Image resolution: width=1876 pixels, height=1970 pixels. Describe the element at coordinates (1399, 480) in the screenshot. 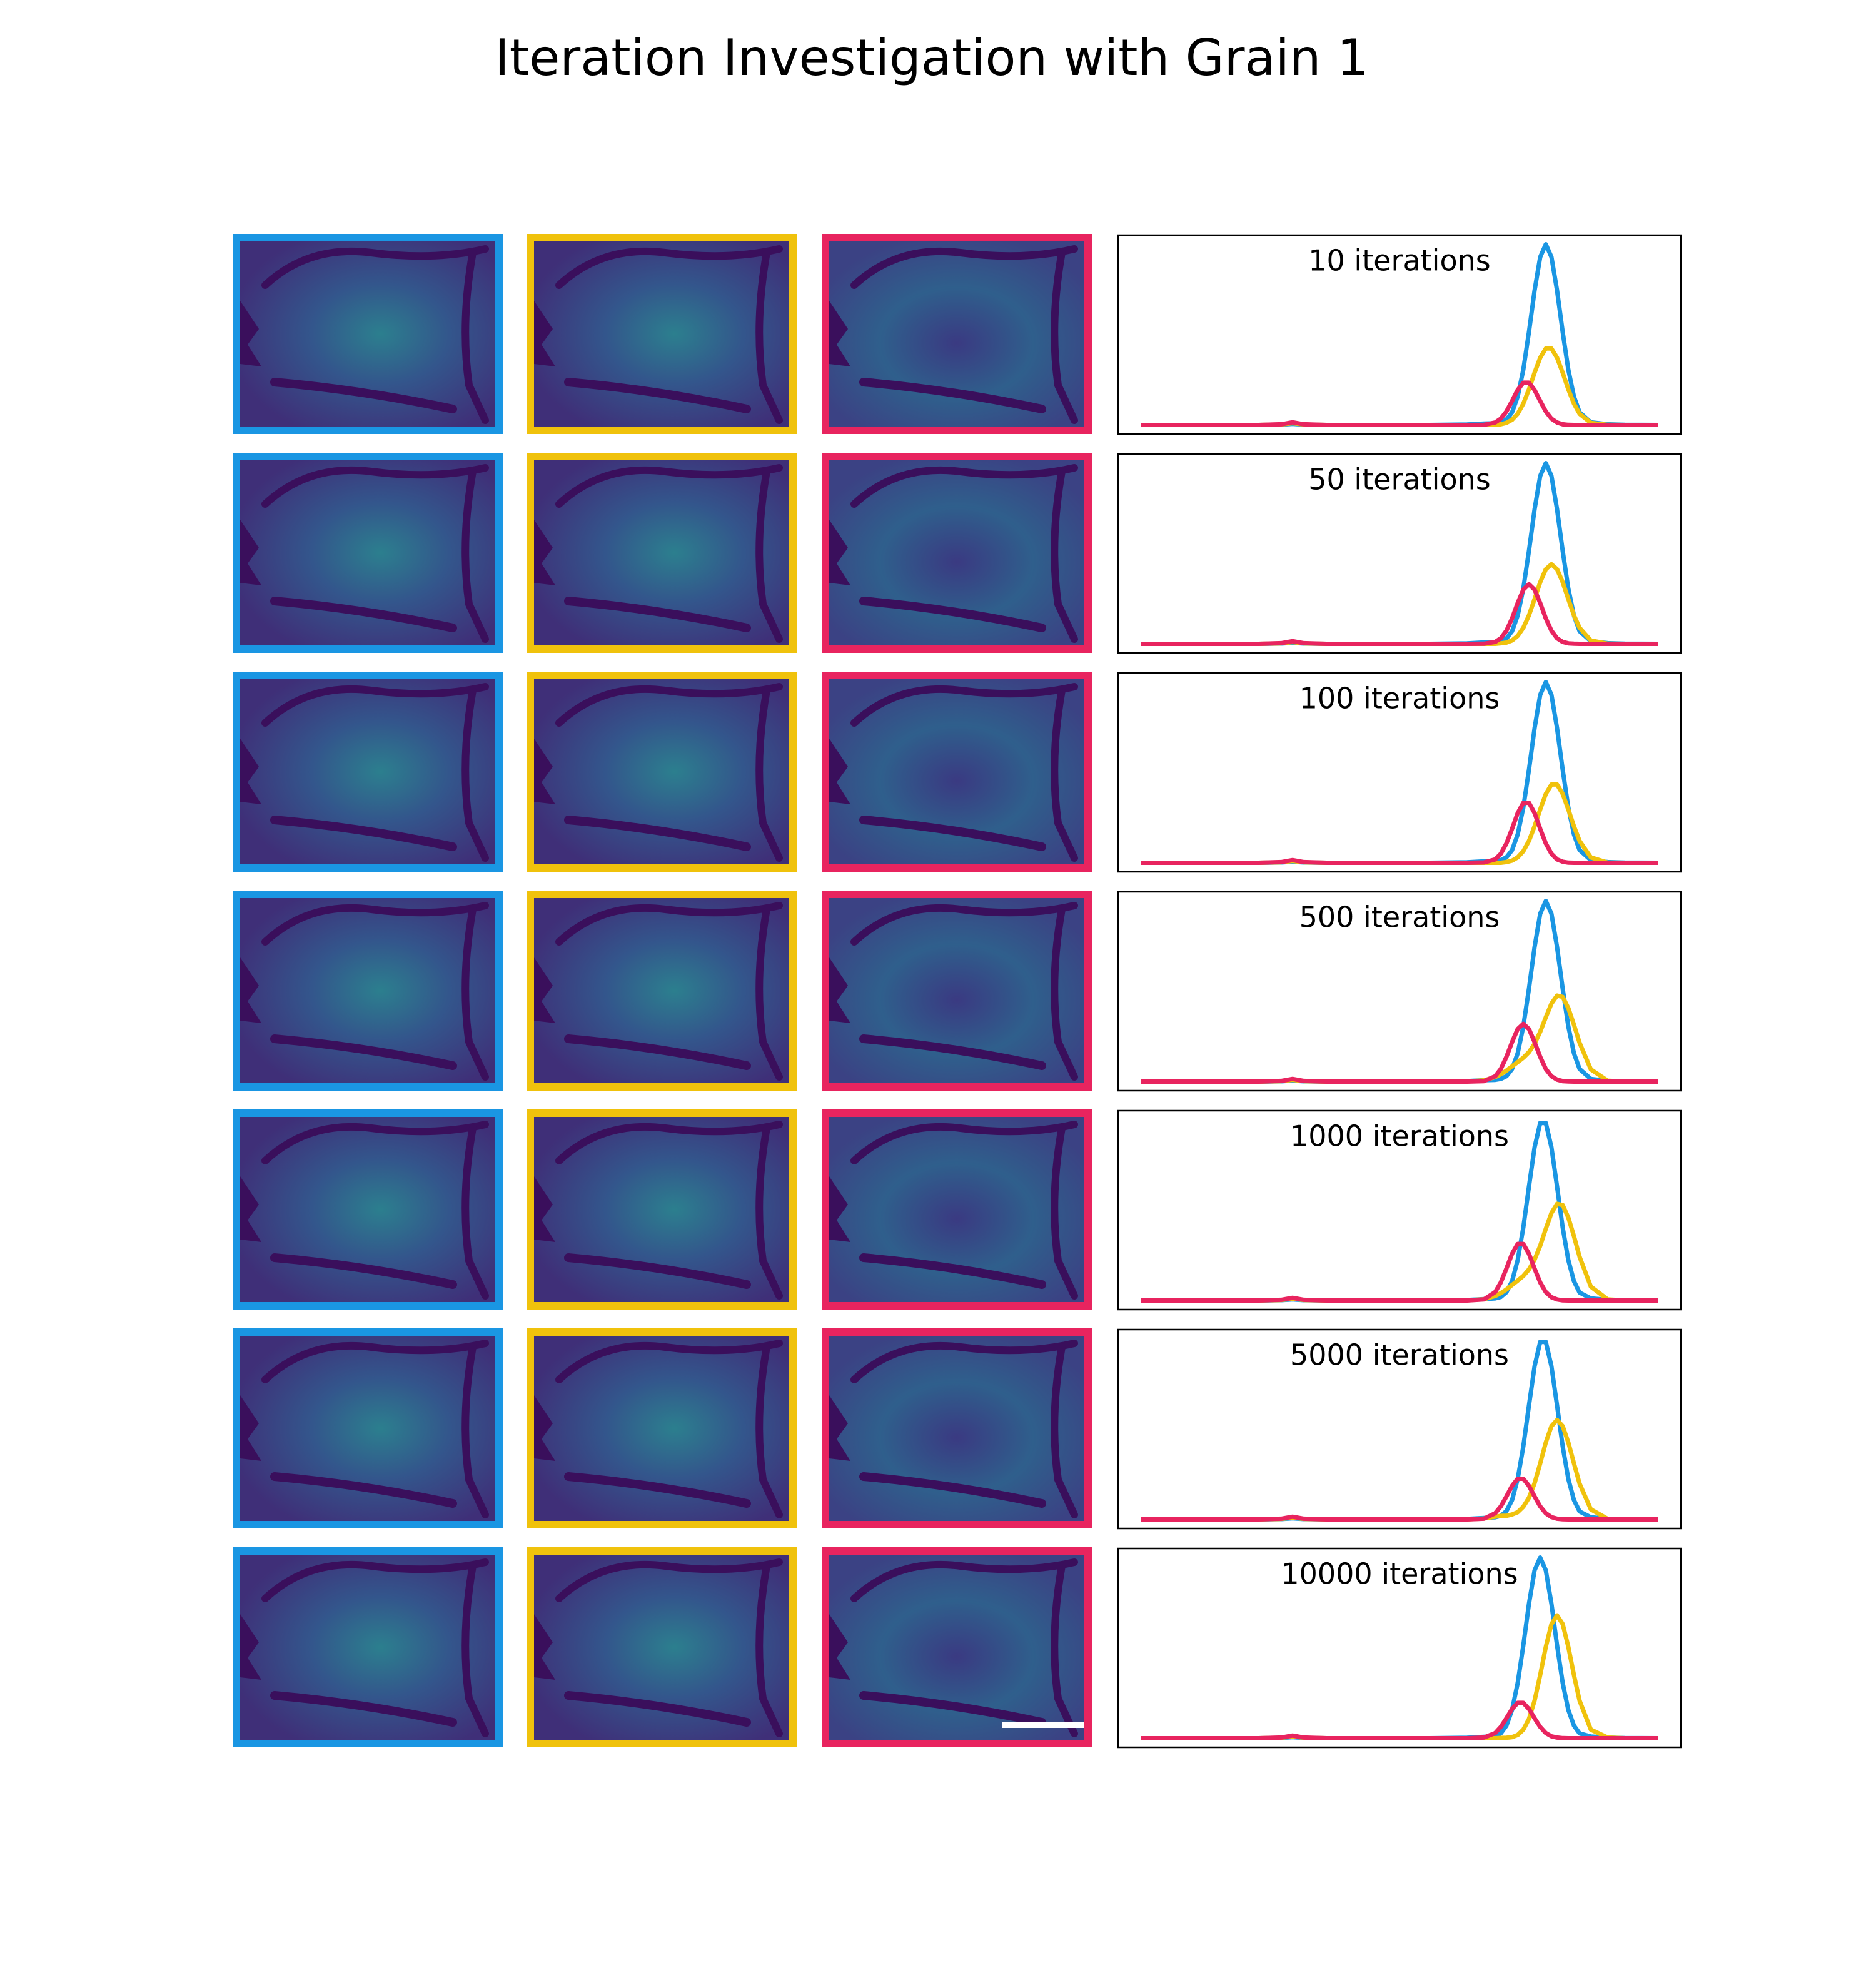

I see `plot-title: 50 iterations` at that location.